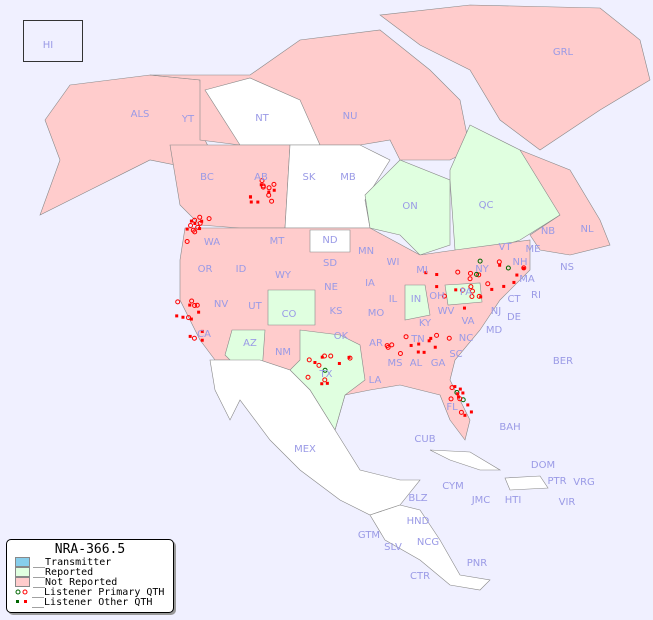  I want to click on region-label-il: IL, so click(393, 299).